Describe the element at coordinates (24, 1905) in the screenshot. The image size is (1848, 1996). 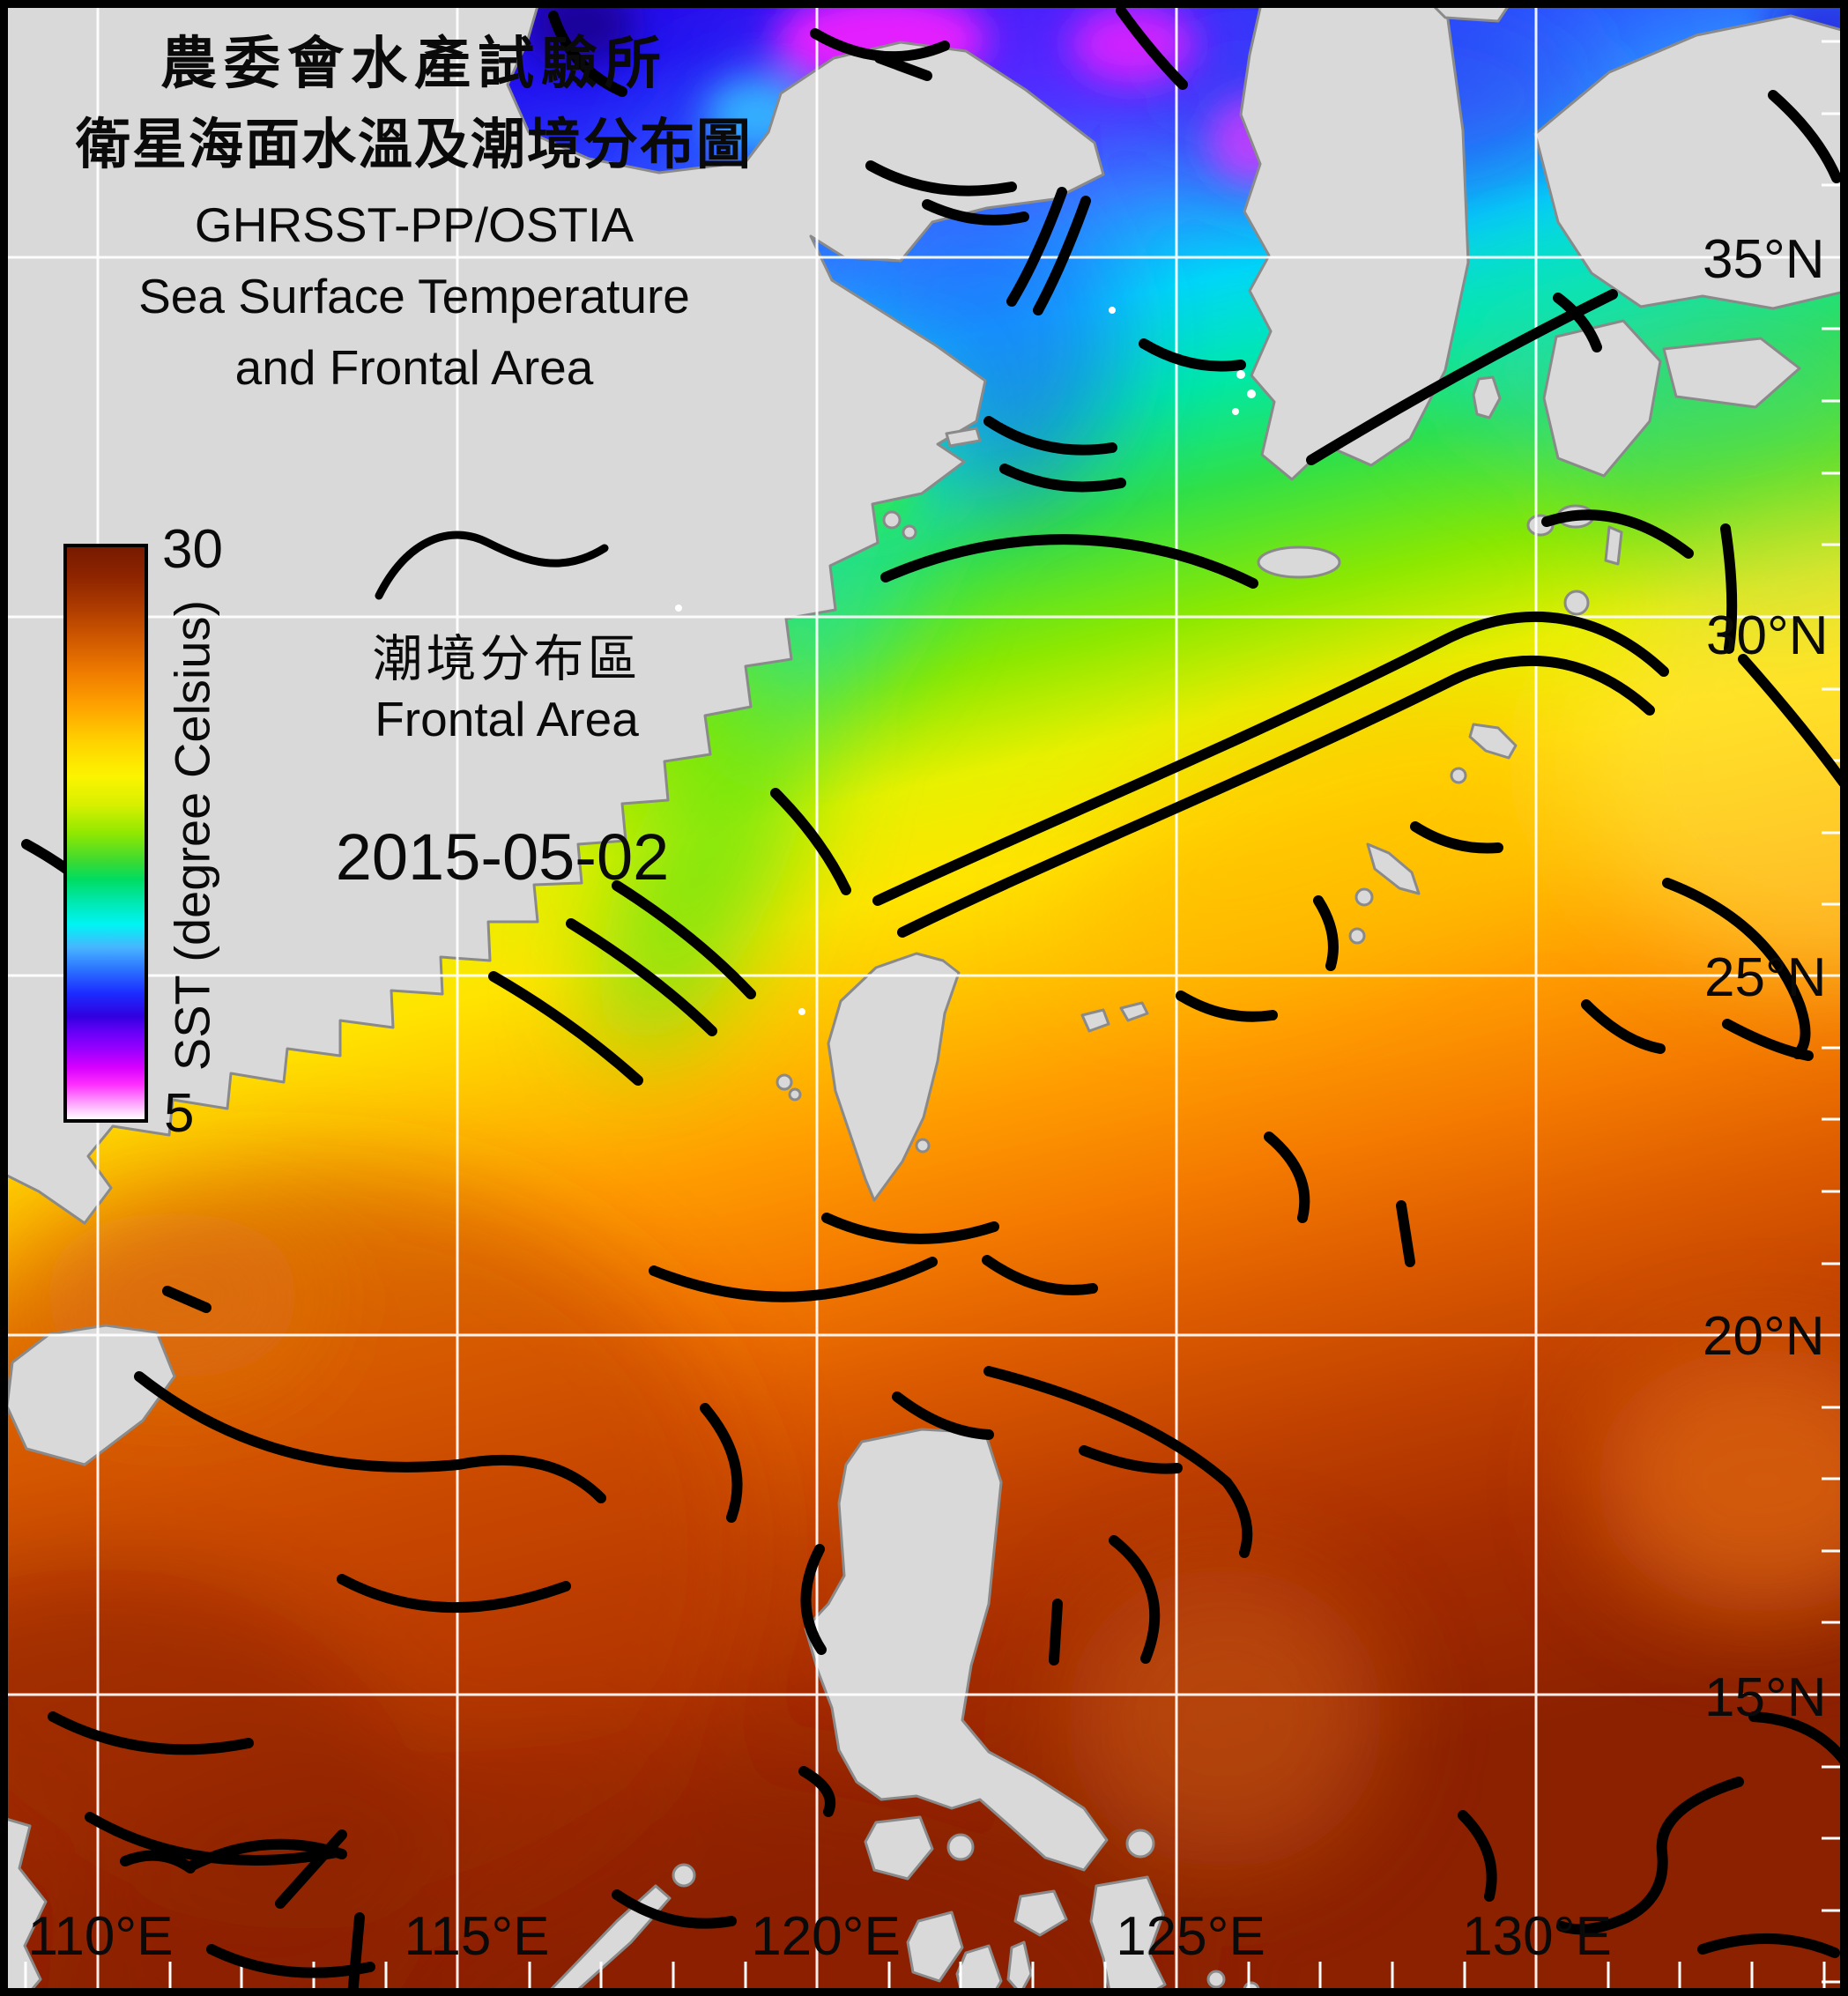
I see `land-vietnam` at that location.